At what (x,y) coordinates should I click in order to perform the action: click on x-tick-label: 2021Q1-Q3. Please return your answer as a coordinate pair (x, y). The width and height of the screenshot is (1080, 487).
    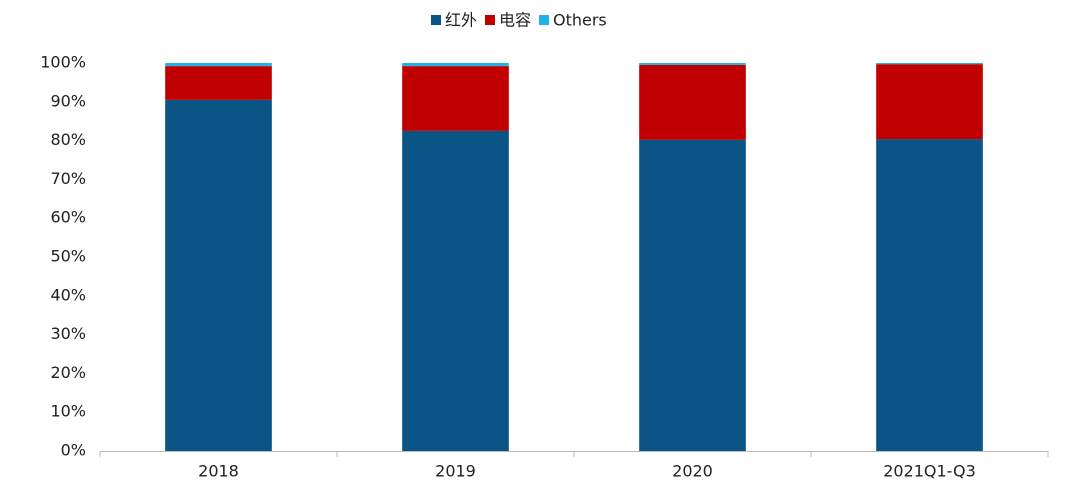
    Looking at the image, I should click on (929, 471).